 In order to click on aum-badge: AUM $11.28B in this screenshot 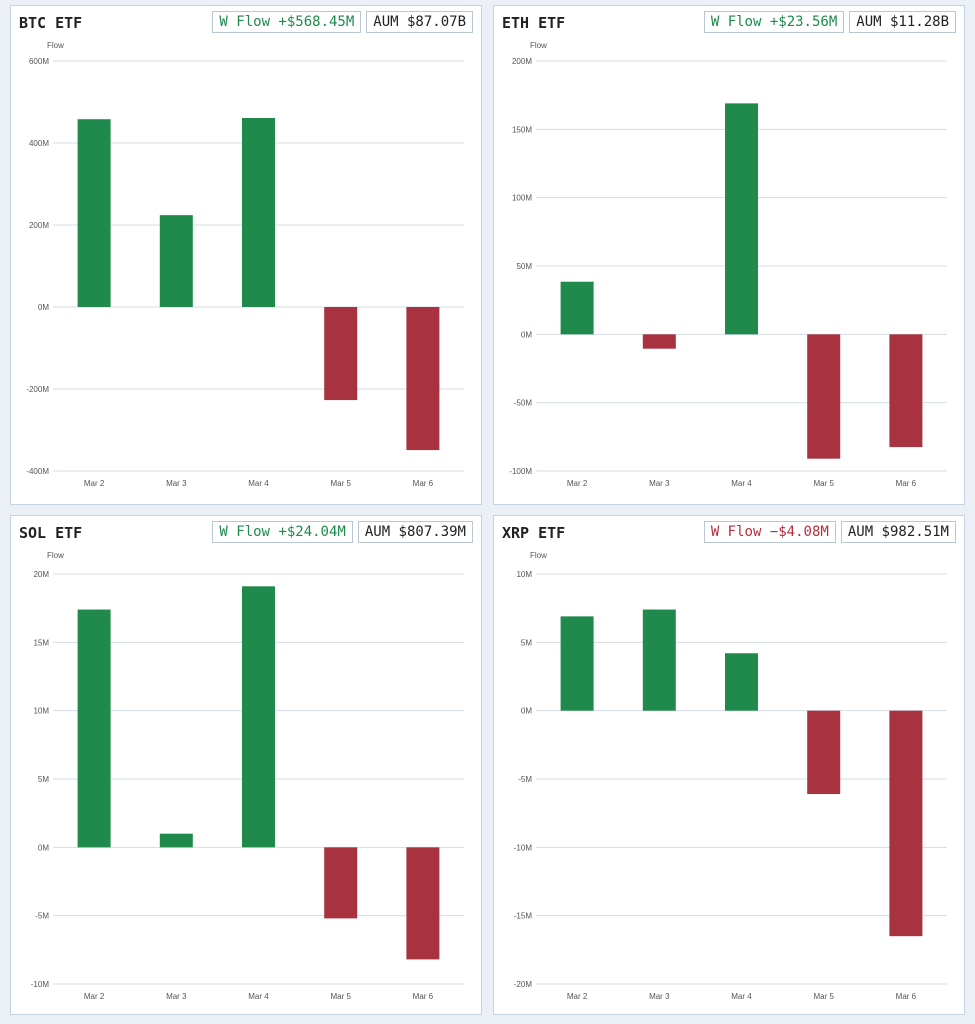, I will do `click(902, 22)`.